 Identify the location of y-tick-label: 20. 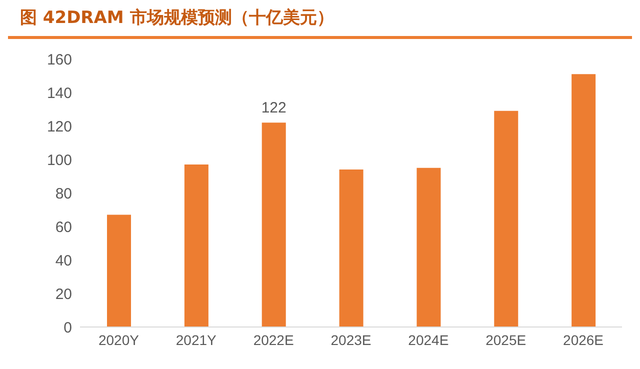
(63, 294).